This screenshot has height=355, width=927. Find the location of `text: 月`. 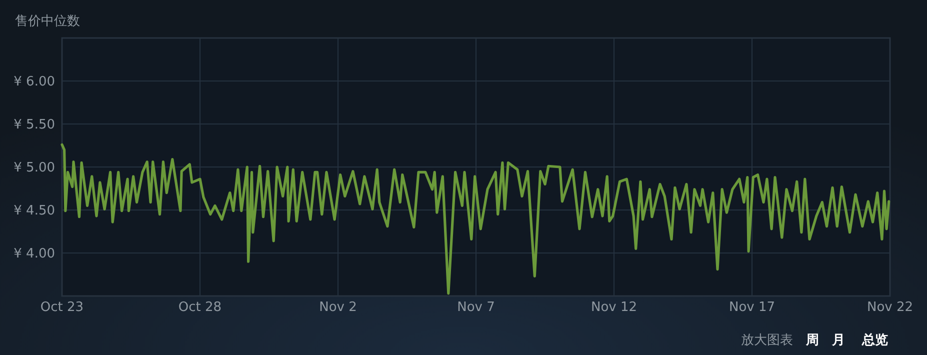

text: 月 is located at coordinates (838, 340).